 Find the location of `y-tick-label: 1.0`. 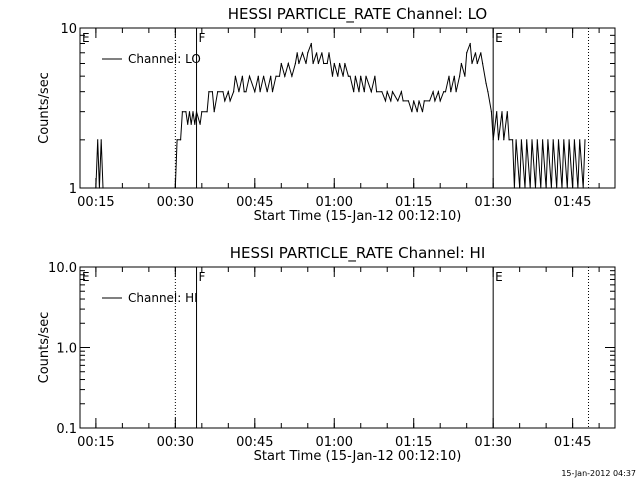

y-tick-label: 1.0 is located at coordinates (66, 349).